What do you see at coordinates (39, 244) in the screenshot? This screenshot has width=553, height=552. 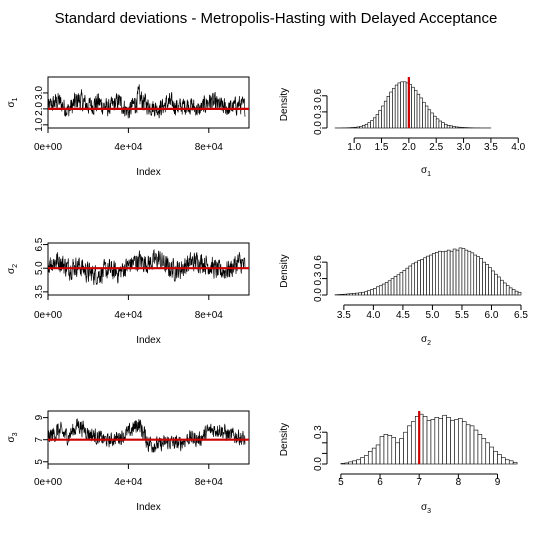 I see `y-tick-label: 6.5` at bounding box center [39, 244].